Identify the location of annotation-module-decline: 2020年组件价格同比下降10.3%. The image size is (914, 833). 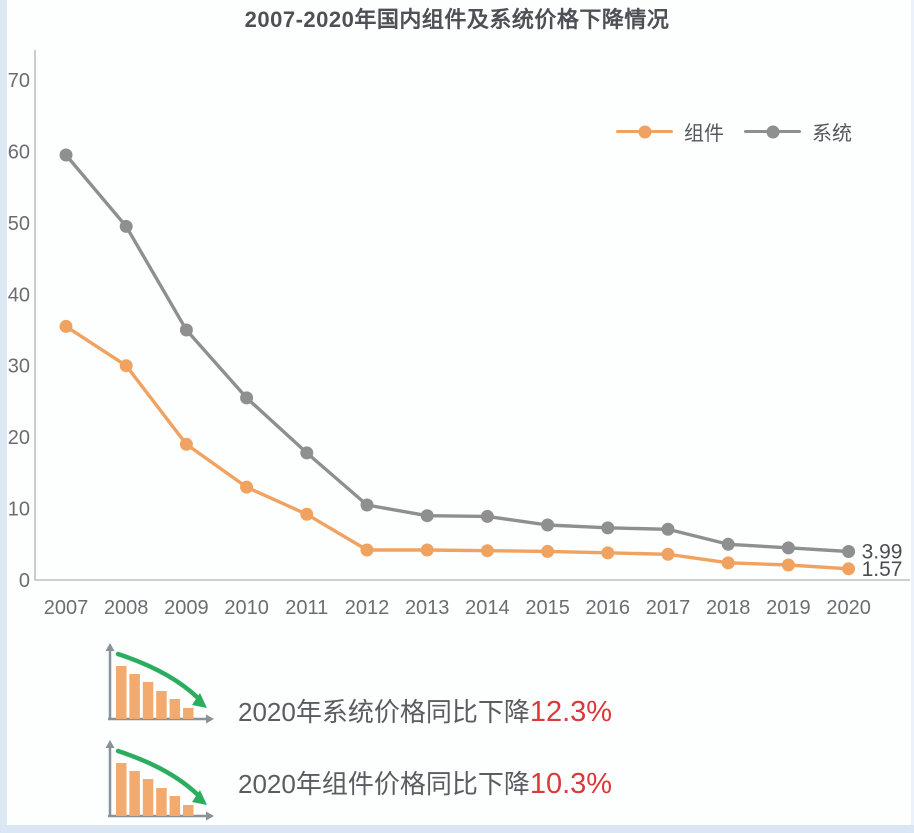
(425, 782).